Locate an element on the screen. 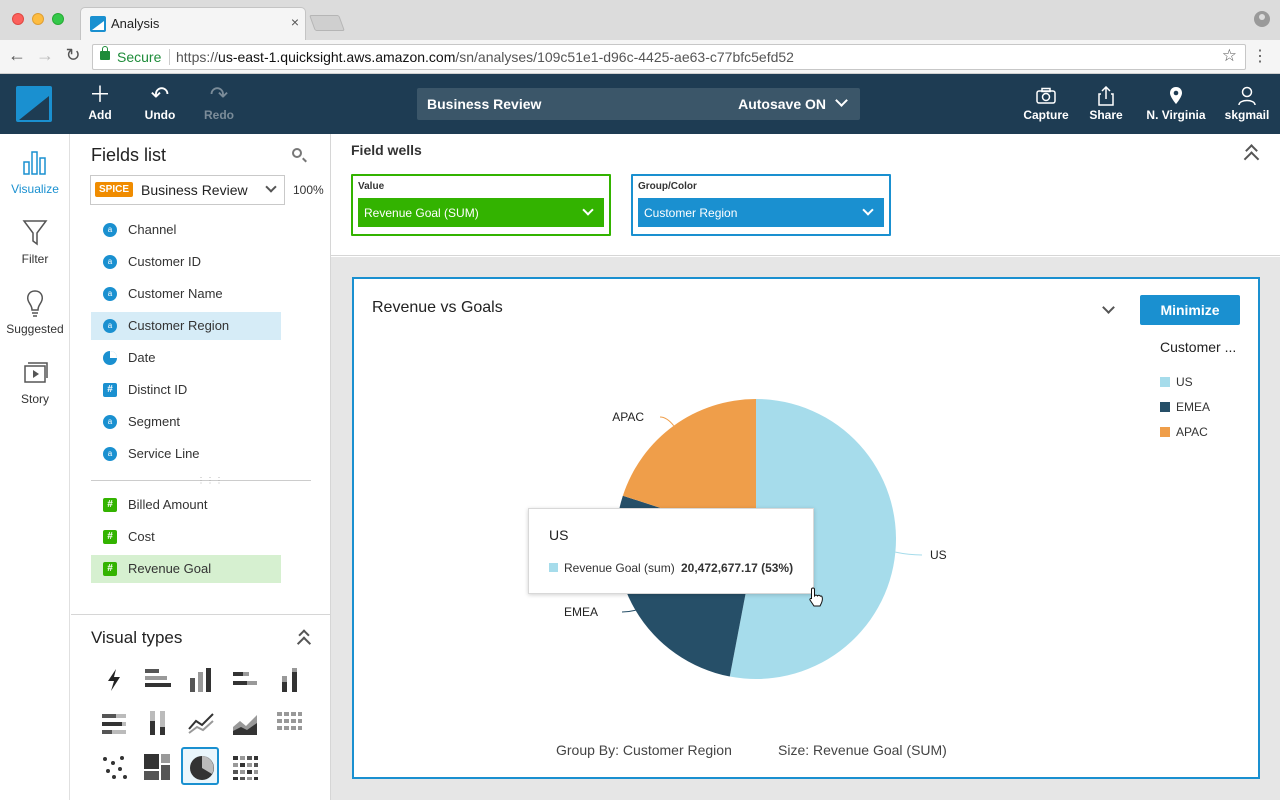 This screenshot has width=1280, height=800. tooltip-metric: Revenue Goal (sum) is located at coordinates (612, 568).